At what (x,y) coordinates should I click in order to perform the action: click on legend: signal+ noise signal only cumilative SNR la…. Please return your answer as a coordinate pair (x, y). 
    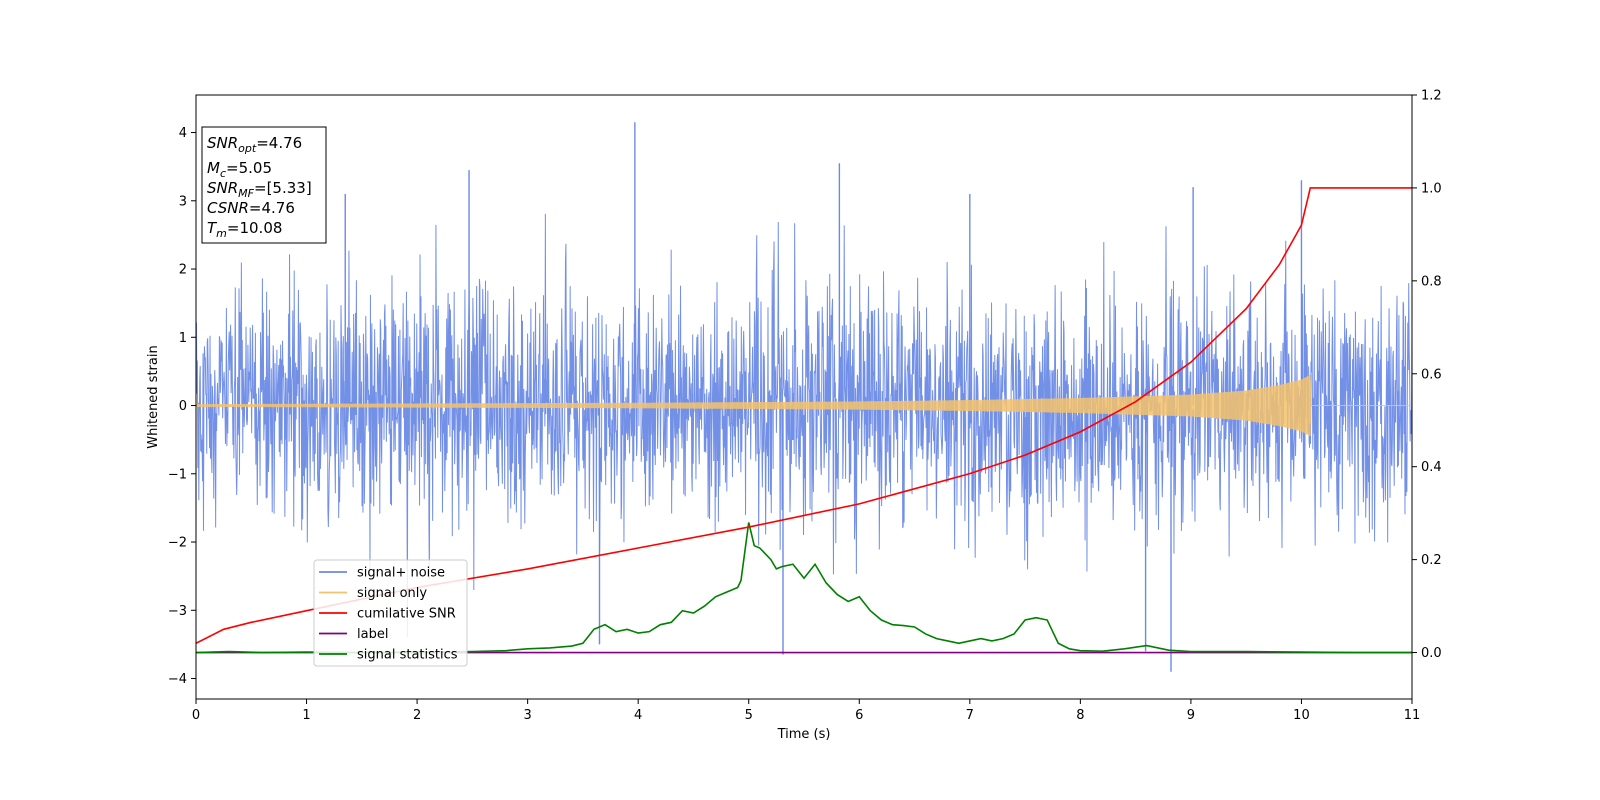
    Looking at the image, I should click on (390, 613).